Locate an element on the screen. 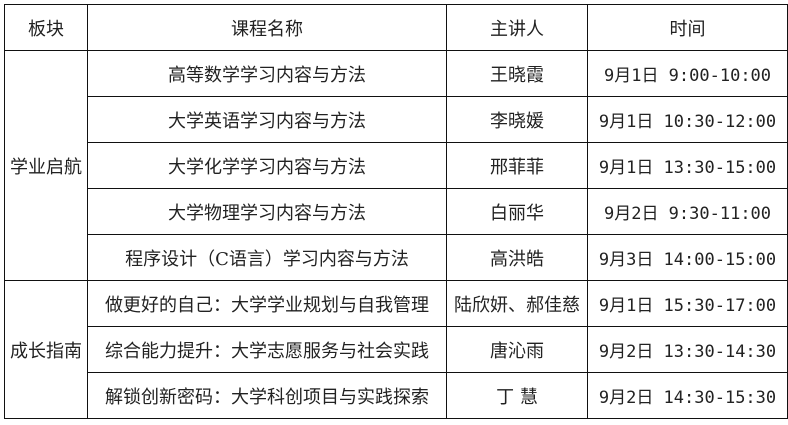 The width and height of the screenshot is (788, 425). section-name: 成长指南 is located at coordinates (46, 349).